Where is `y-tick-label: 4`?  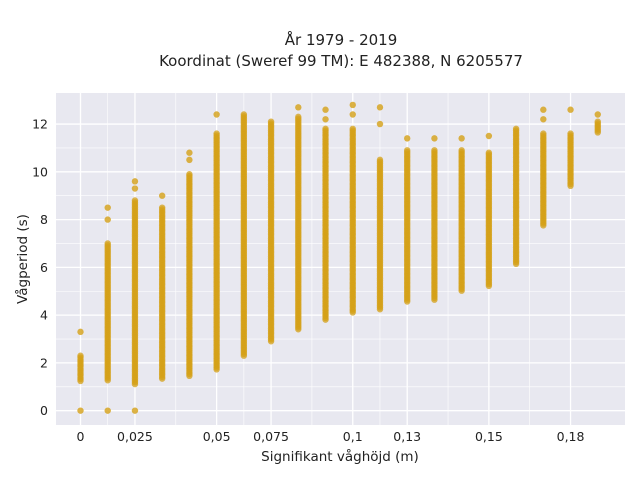
y-tick-label: 4 is located at coordinates (44, 315).